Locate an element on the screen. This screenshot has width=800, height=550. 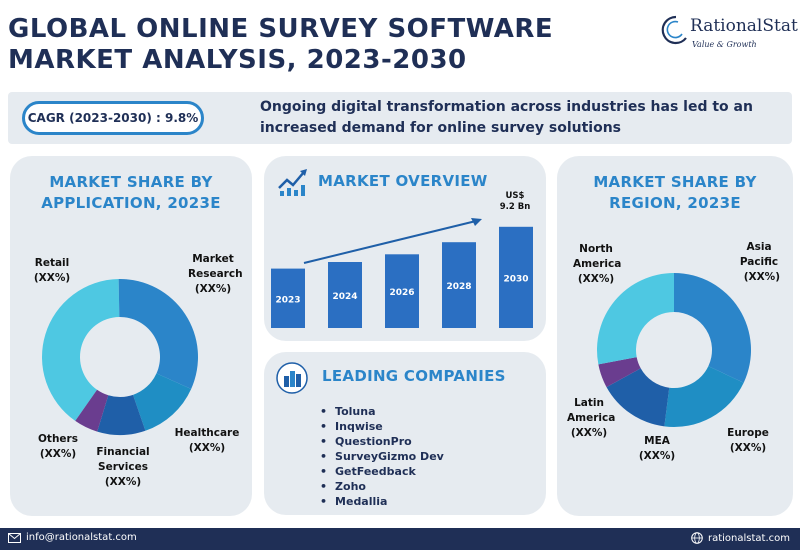
slice-financial-services is located at coordinates (121, 414).